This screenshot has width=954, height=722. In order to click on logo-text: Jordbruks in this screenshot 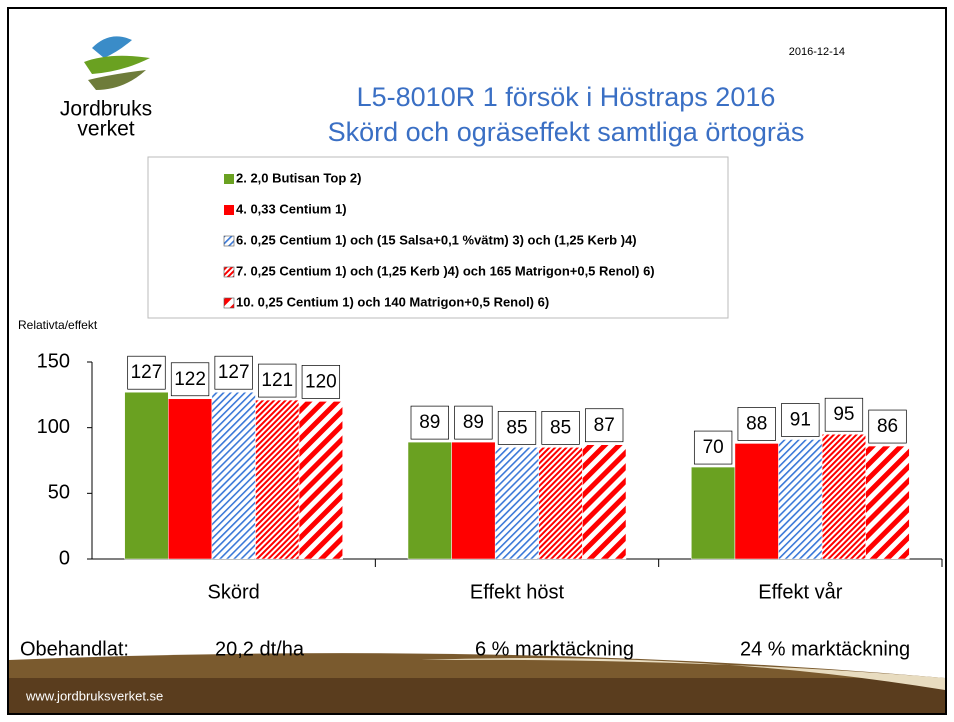, I will do `click(106, 109)`.